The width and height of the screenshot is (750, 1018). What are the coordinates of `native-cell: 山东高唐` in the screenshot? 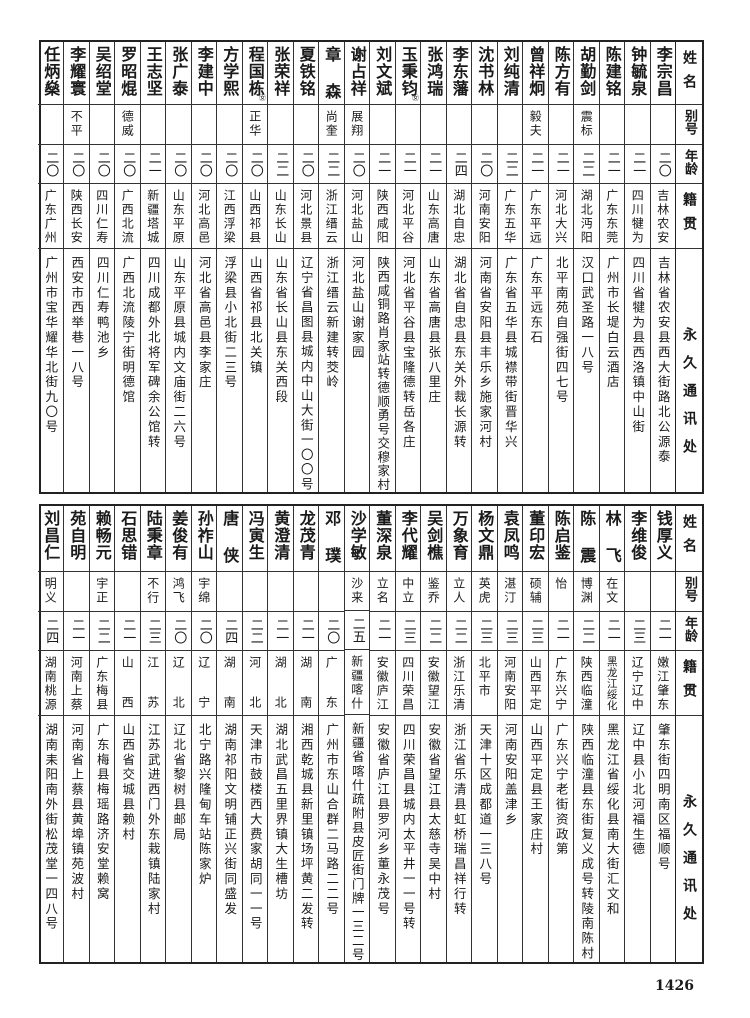 It's located at (433, 216).